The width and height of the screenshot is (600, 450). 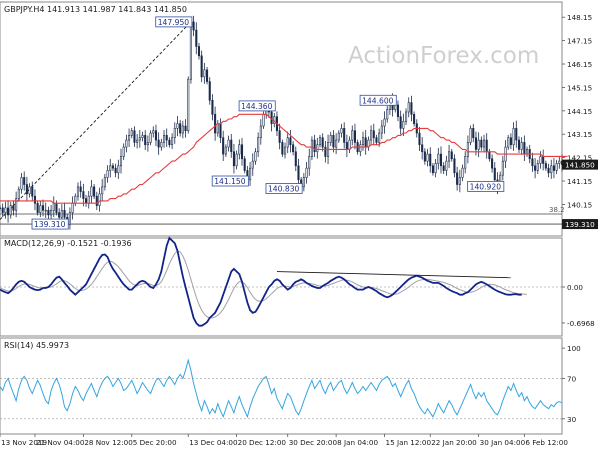 I want to click on y-tick-label: 148.15, so click(x=579, y=17).